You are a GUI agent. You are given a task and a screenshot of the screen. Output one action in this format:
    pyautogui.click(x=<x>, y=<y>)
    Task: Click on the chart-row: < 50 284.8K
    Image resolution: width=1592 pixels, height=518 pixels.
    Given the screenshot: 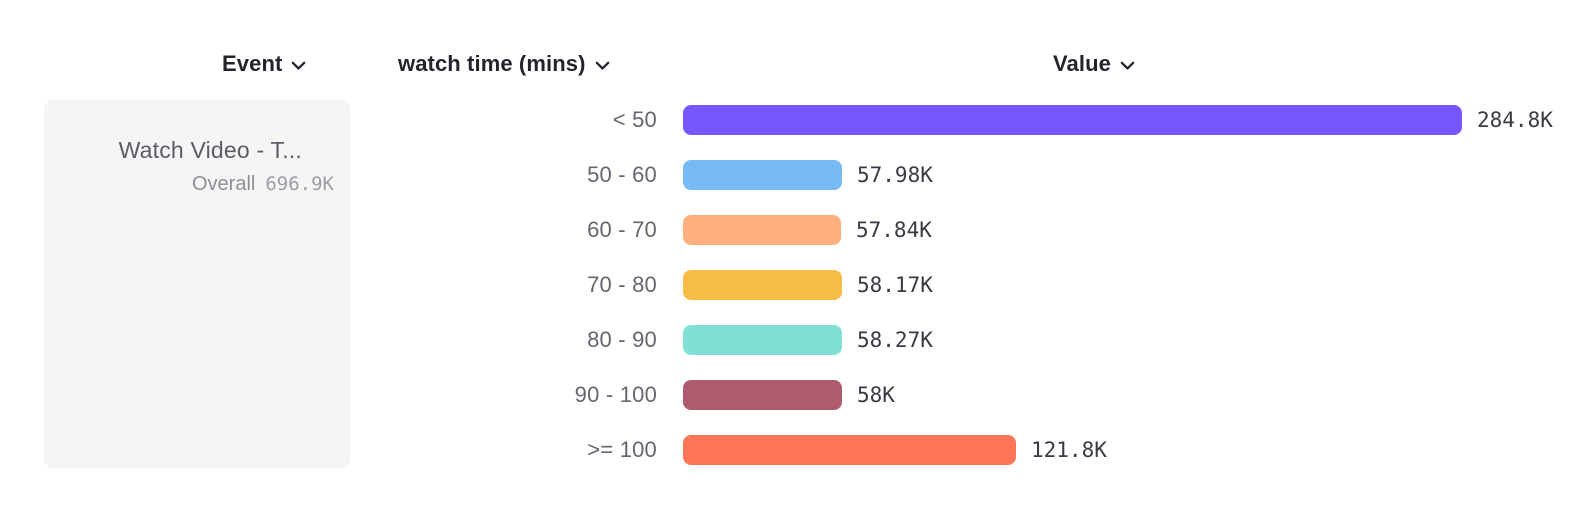 What is the action you would take?
    pyautogui.click(x=796, y=119)
    